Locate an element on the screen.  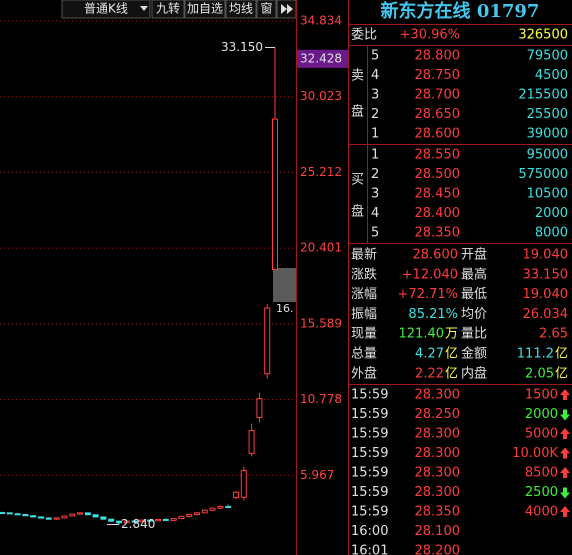
stat-label: 外盘 is located at coordinates (364, 373).